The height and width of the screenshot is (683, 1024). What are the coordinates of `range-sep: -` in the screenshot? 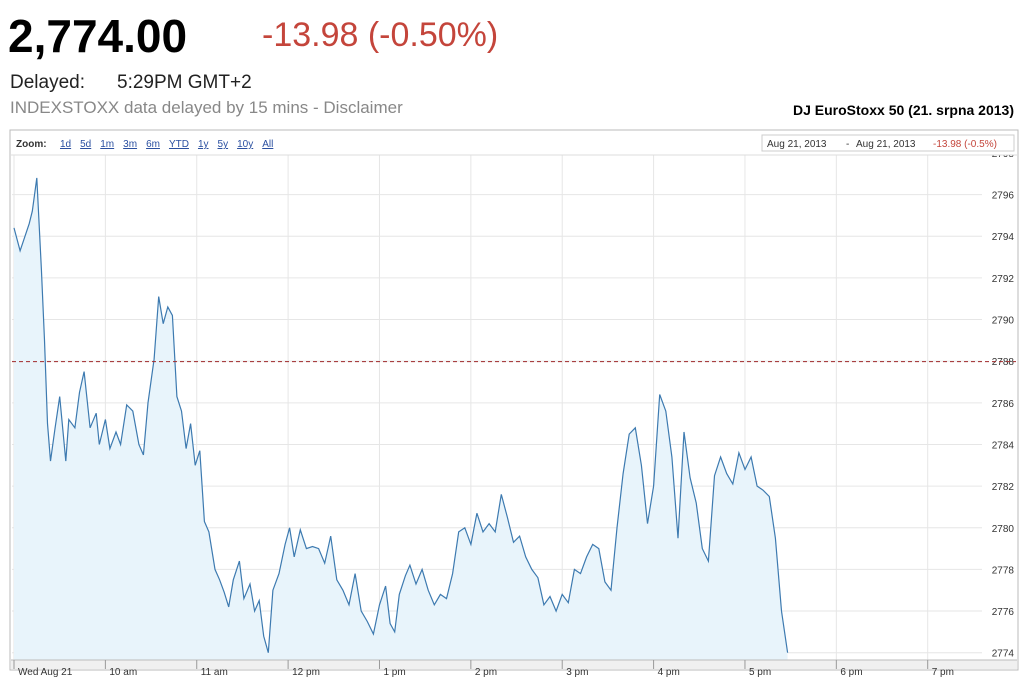 It's located at (847, 144).